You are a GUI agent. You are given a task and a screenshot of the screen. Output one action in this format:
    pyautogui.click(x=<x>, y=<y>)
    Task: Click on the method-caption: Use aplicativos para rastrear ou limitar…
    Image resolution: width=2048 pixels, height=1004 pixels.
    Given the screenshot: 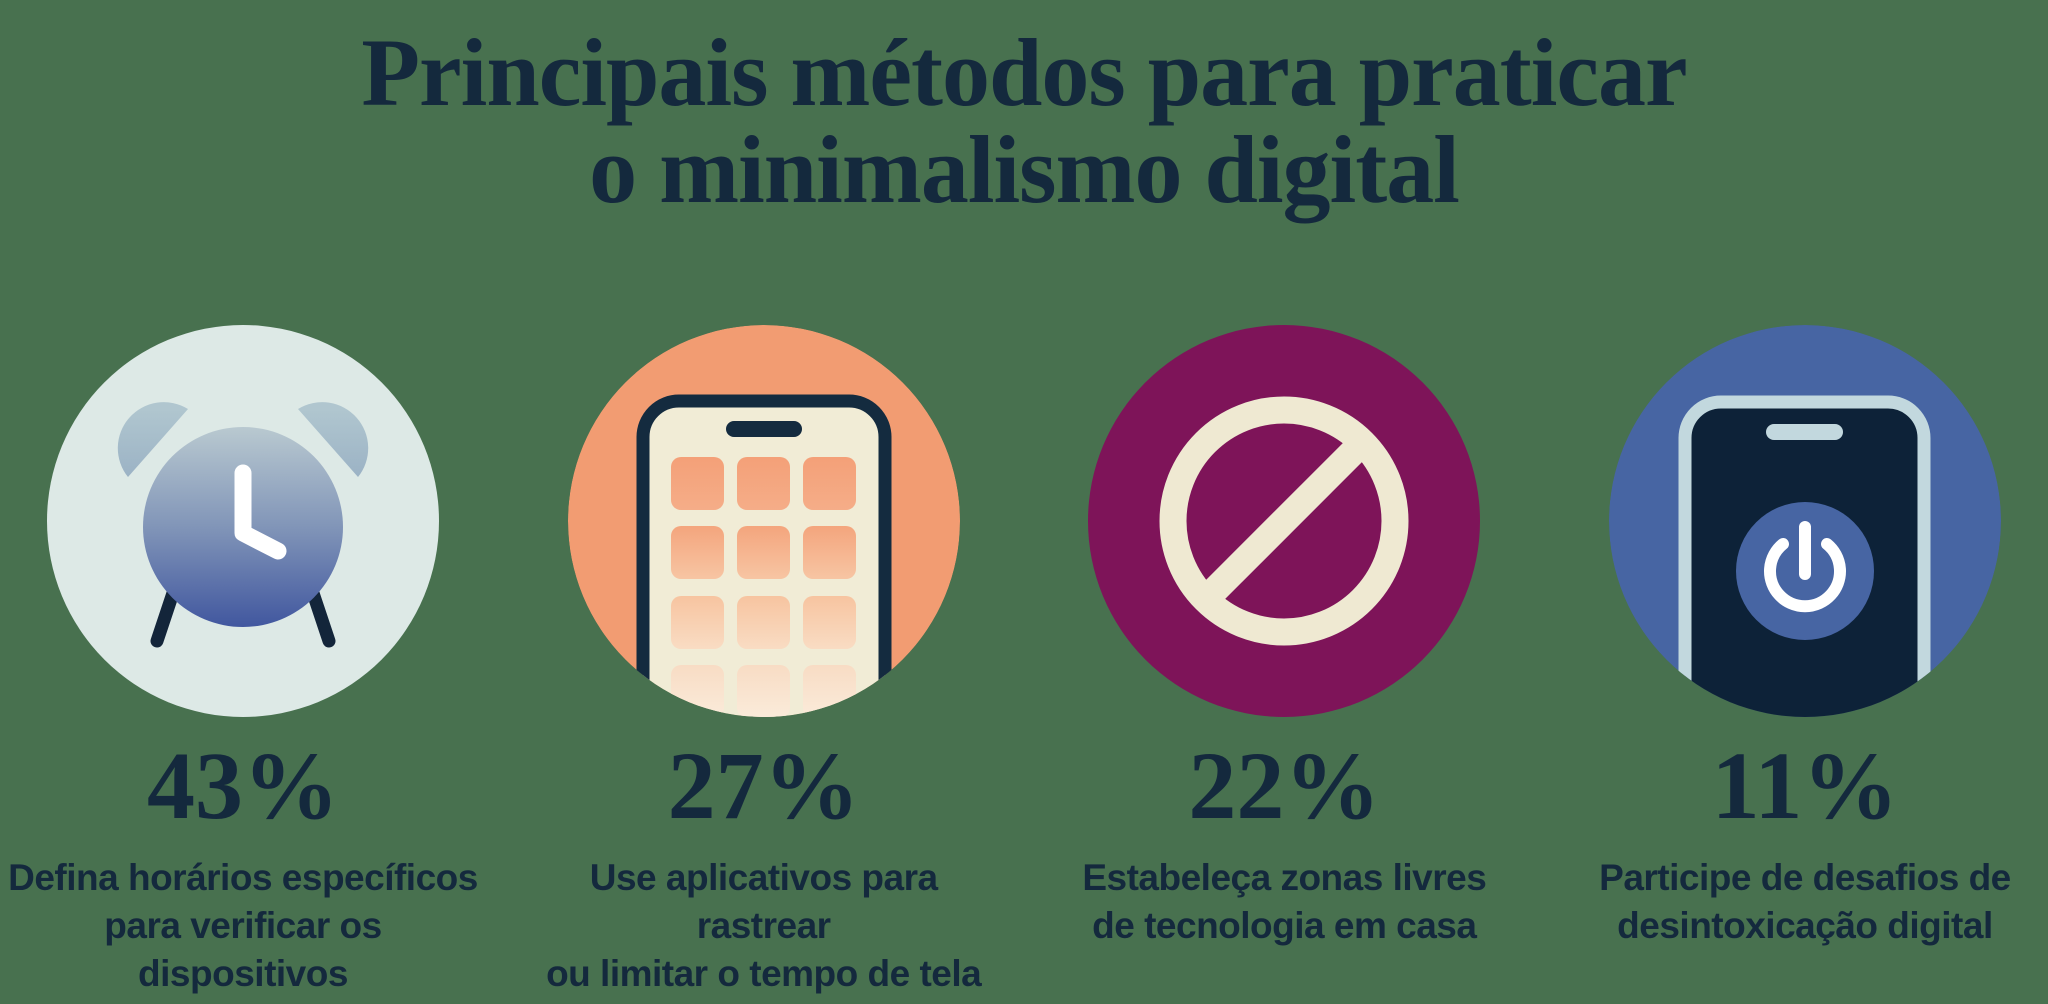 What is the action you would take?
    pyautogui.click(x=764, y=925)
    